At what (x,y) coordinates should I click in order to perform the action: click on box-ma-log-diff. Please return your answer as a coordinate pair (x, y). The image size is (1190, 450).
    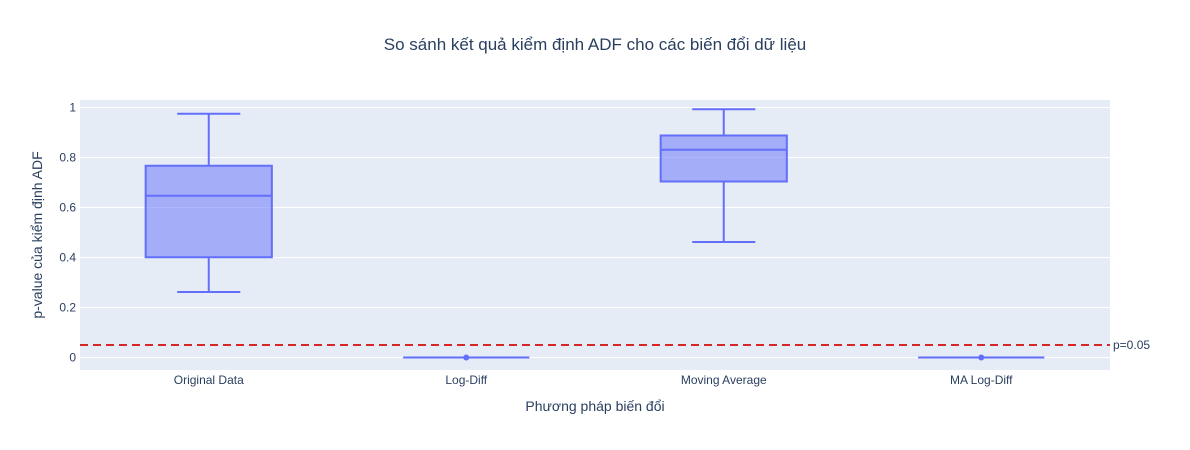
    Looking at the image, I should click on (981, 357).